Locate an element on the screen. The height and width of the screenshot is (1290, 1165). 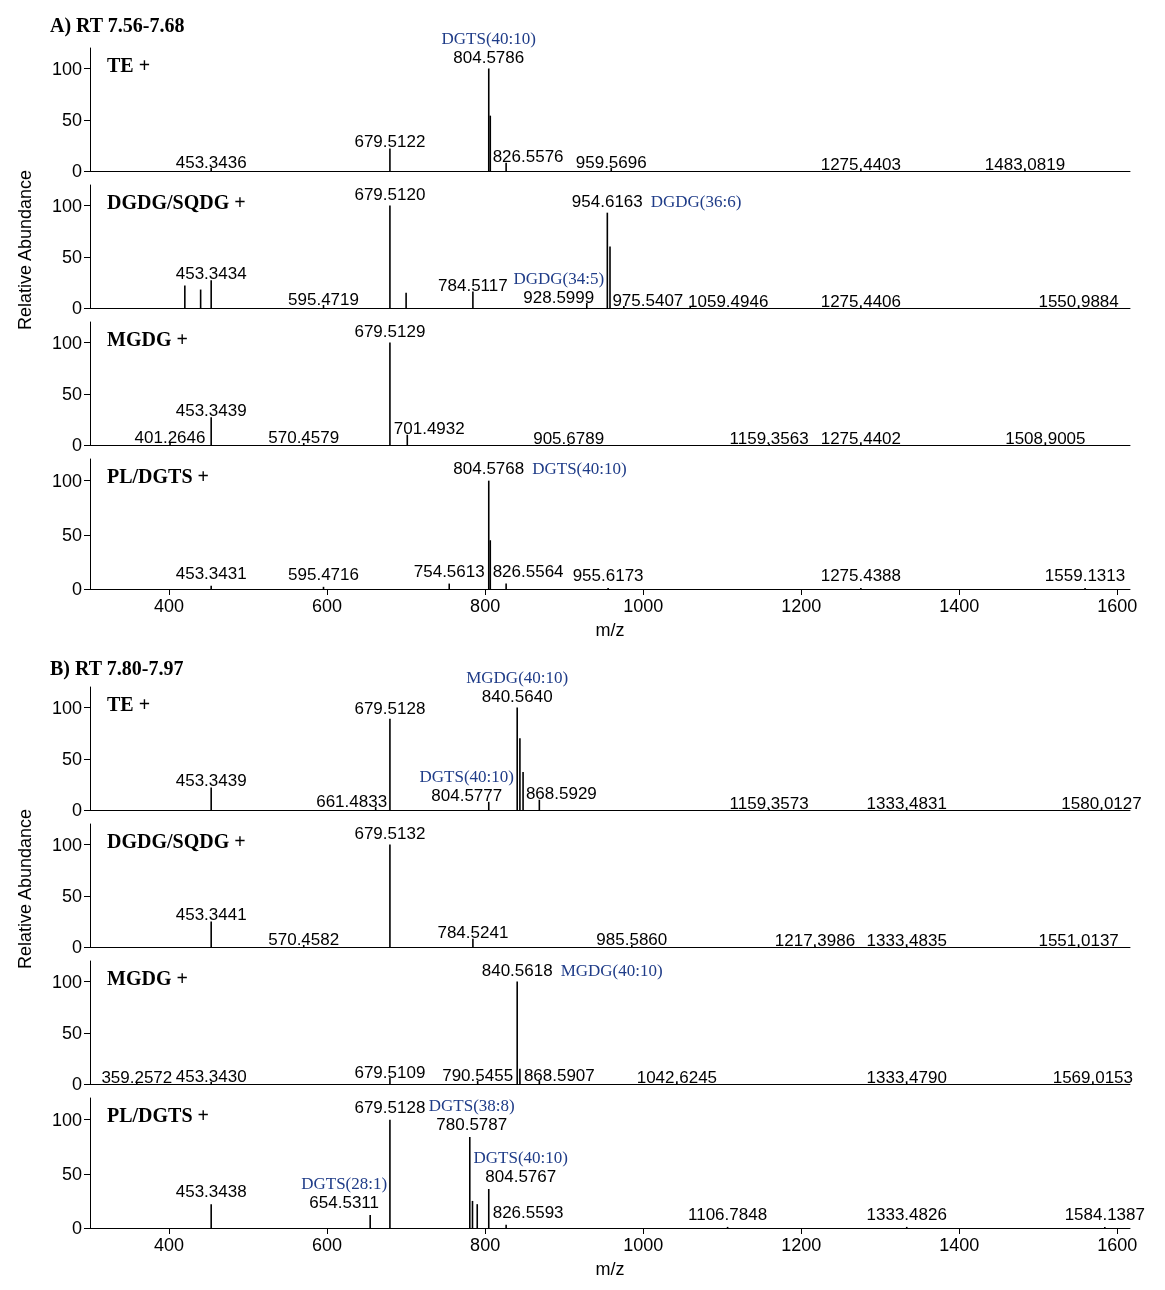
annotation: 959.5696 is located at coordinates (611, 162).